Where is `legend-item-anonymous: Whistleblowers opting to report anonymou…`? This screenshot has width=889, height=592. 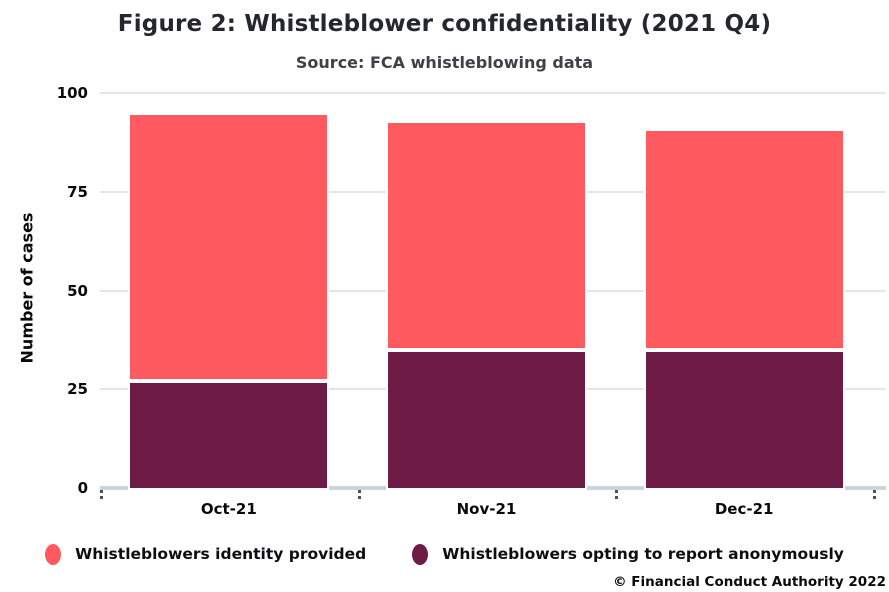 legend-item-anonymous: Whistleblowers opting to report anonymou… is located at coordinates (628, 554).